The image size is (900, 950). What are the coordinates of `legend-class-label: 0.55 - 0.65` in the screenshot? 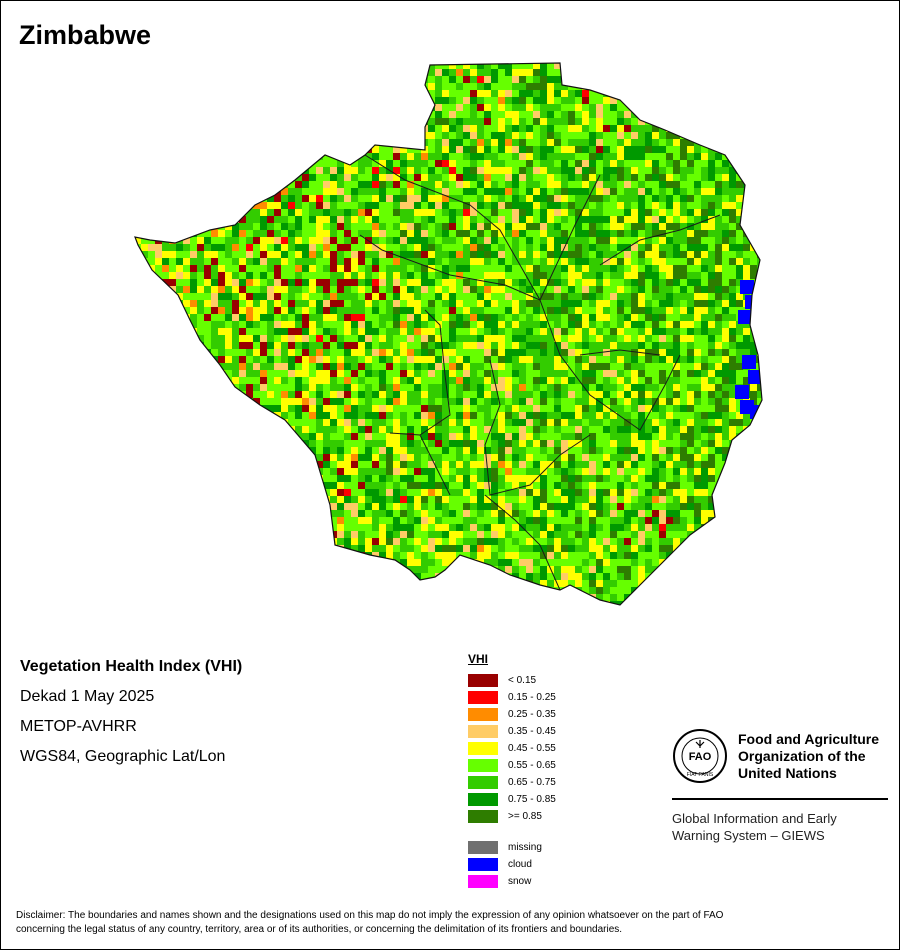 It's located at (532, 765).